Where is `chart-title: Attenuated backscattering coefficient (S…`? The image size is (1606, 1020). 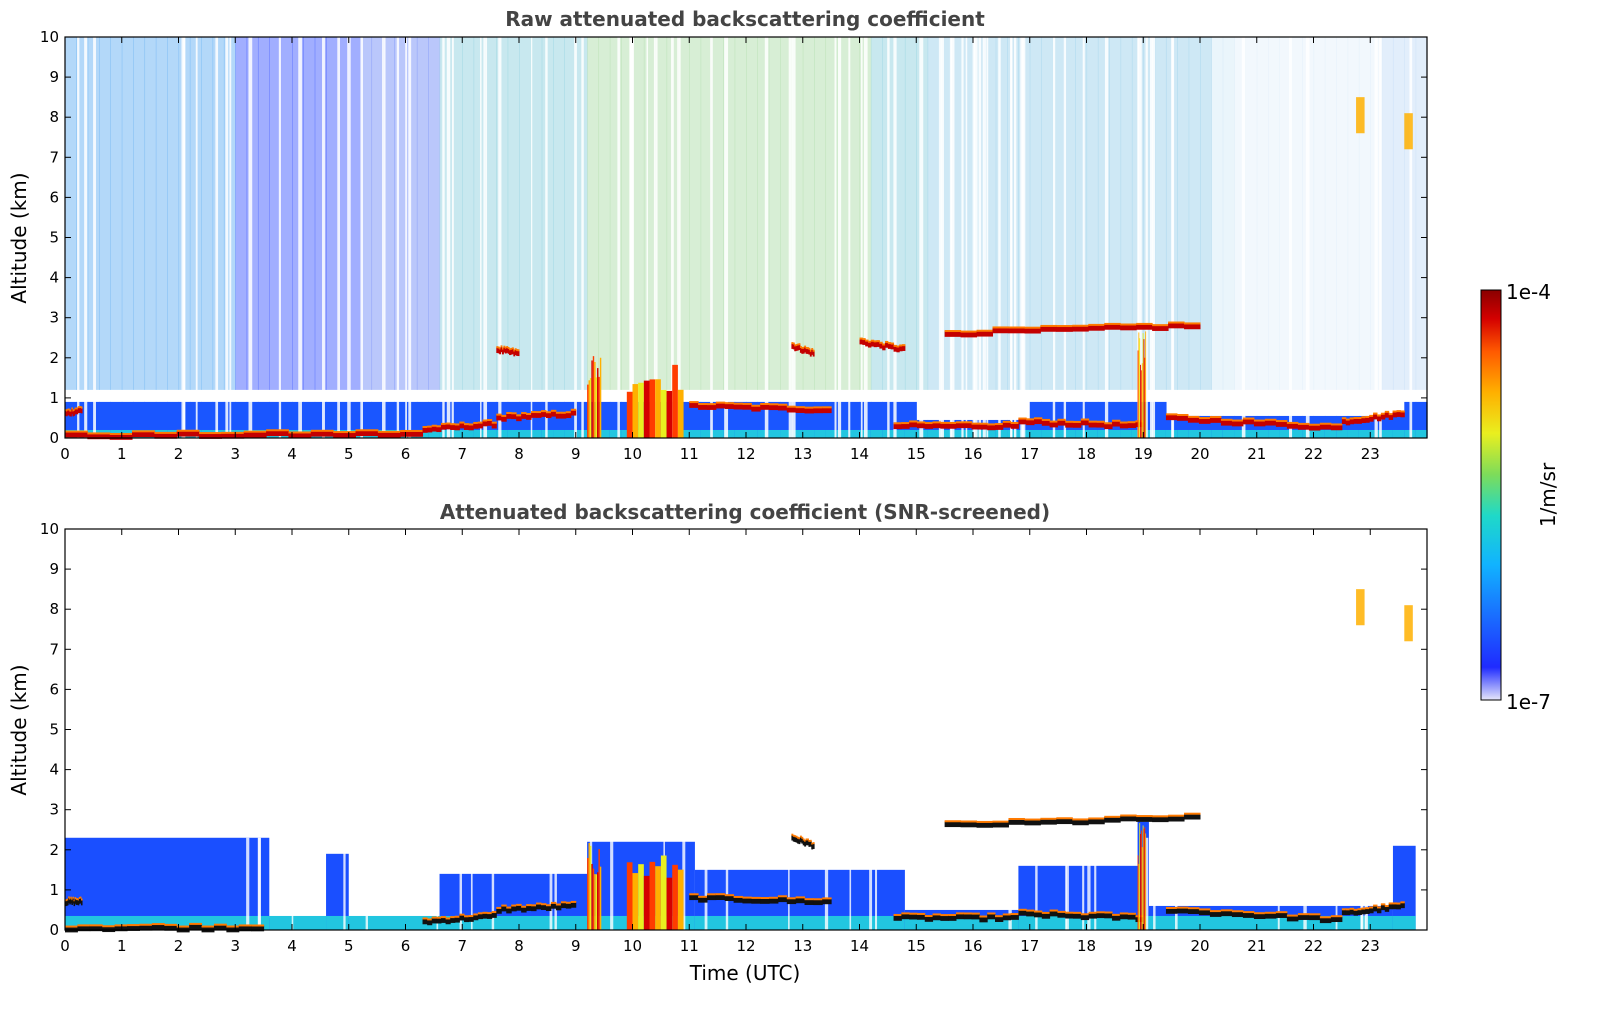 chart-title: Attenuated backscattering coefficient (S… is located at coordinates (745, 512).